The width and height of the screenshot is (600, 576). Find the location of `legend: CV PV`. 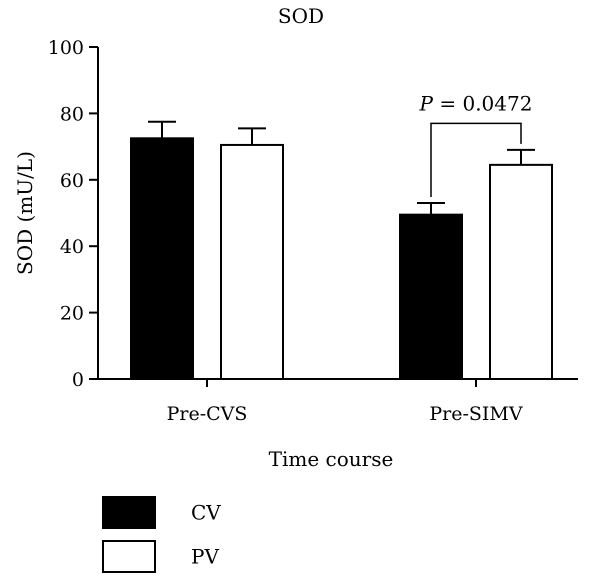

legend: CV PV is located at coordinates (161, 534).